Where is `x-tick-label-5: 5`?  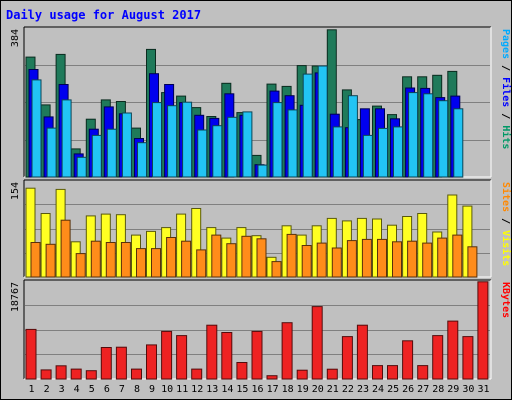
x-tick-label-5: 5 is located at coordinates (92, 389).